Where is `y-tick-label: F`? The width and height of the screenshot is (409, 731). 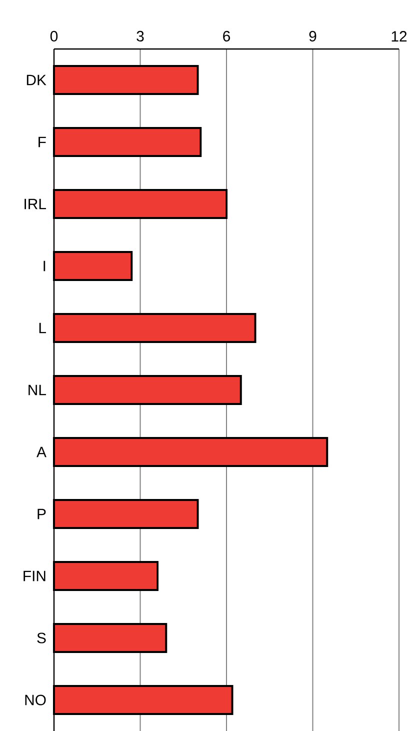
y-tick-label: F is located at coordinates (42, 142).